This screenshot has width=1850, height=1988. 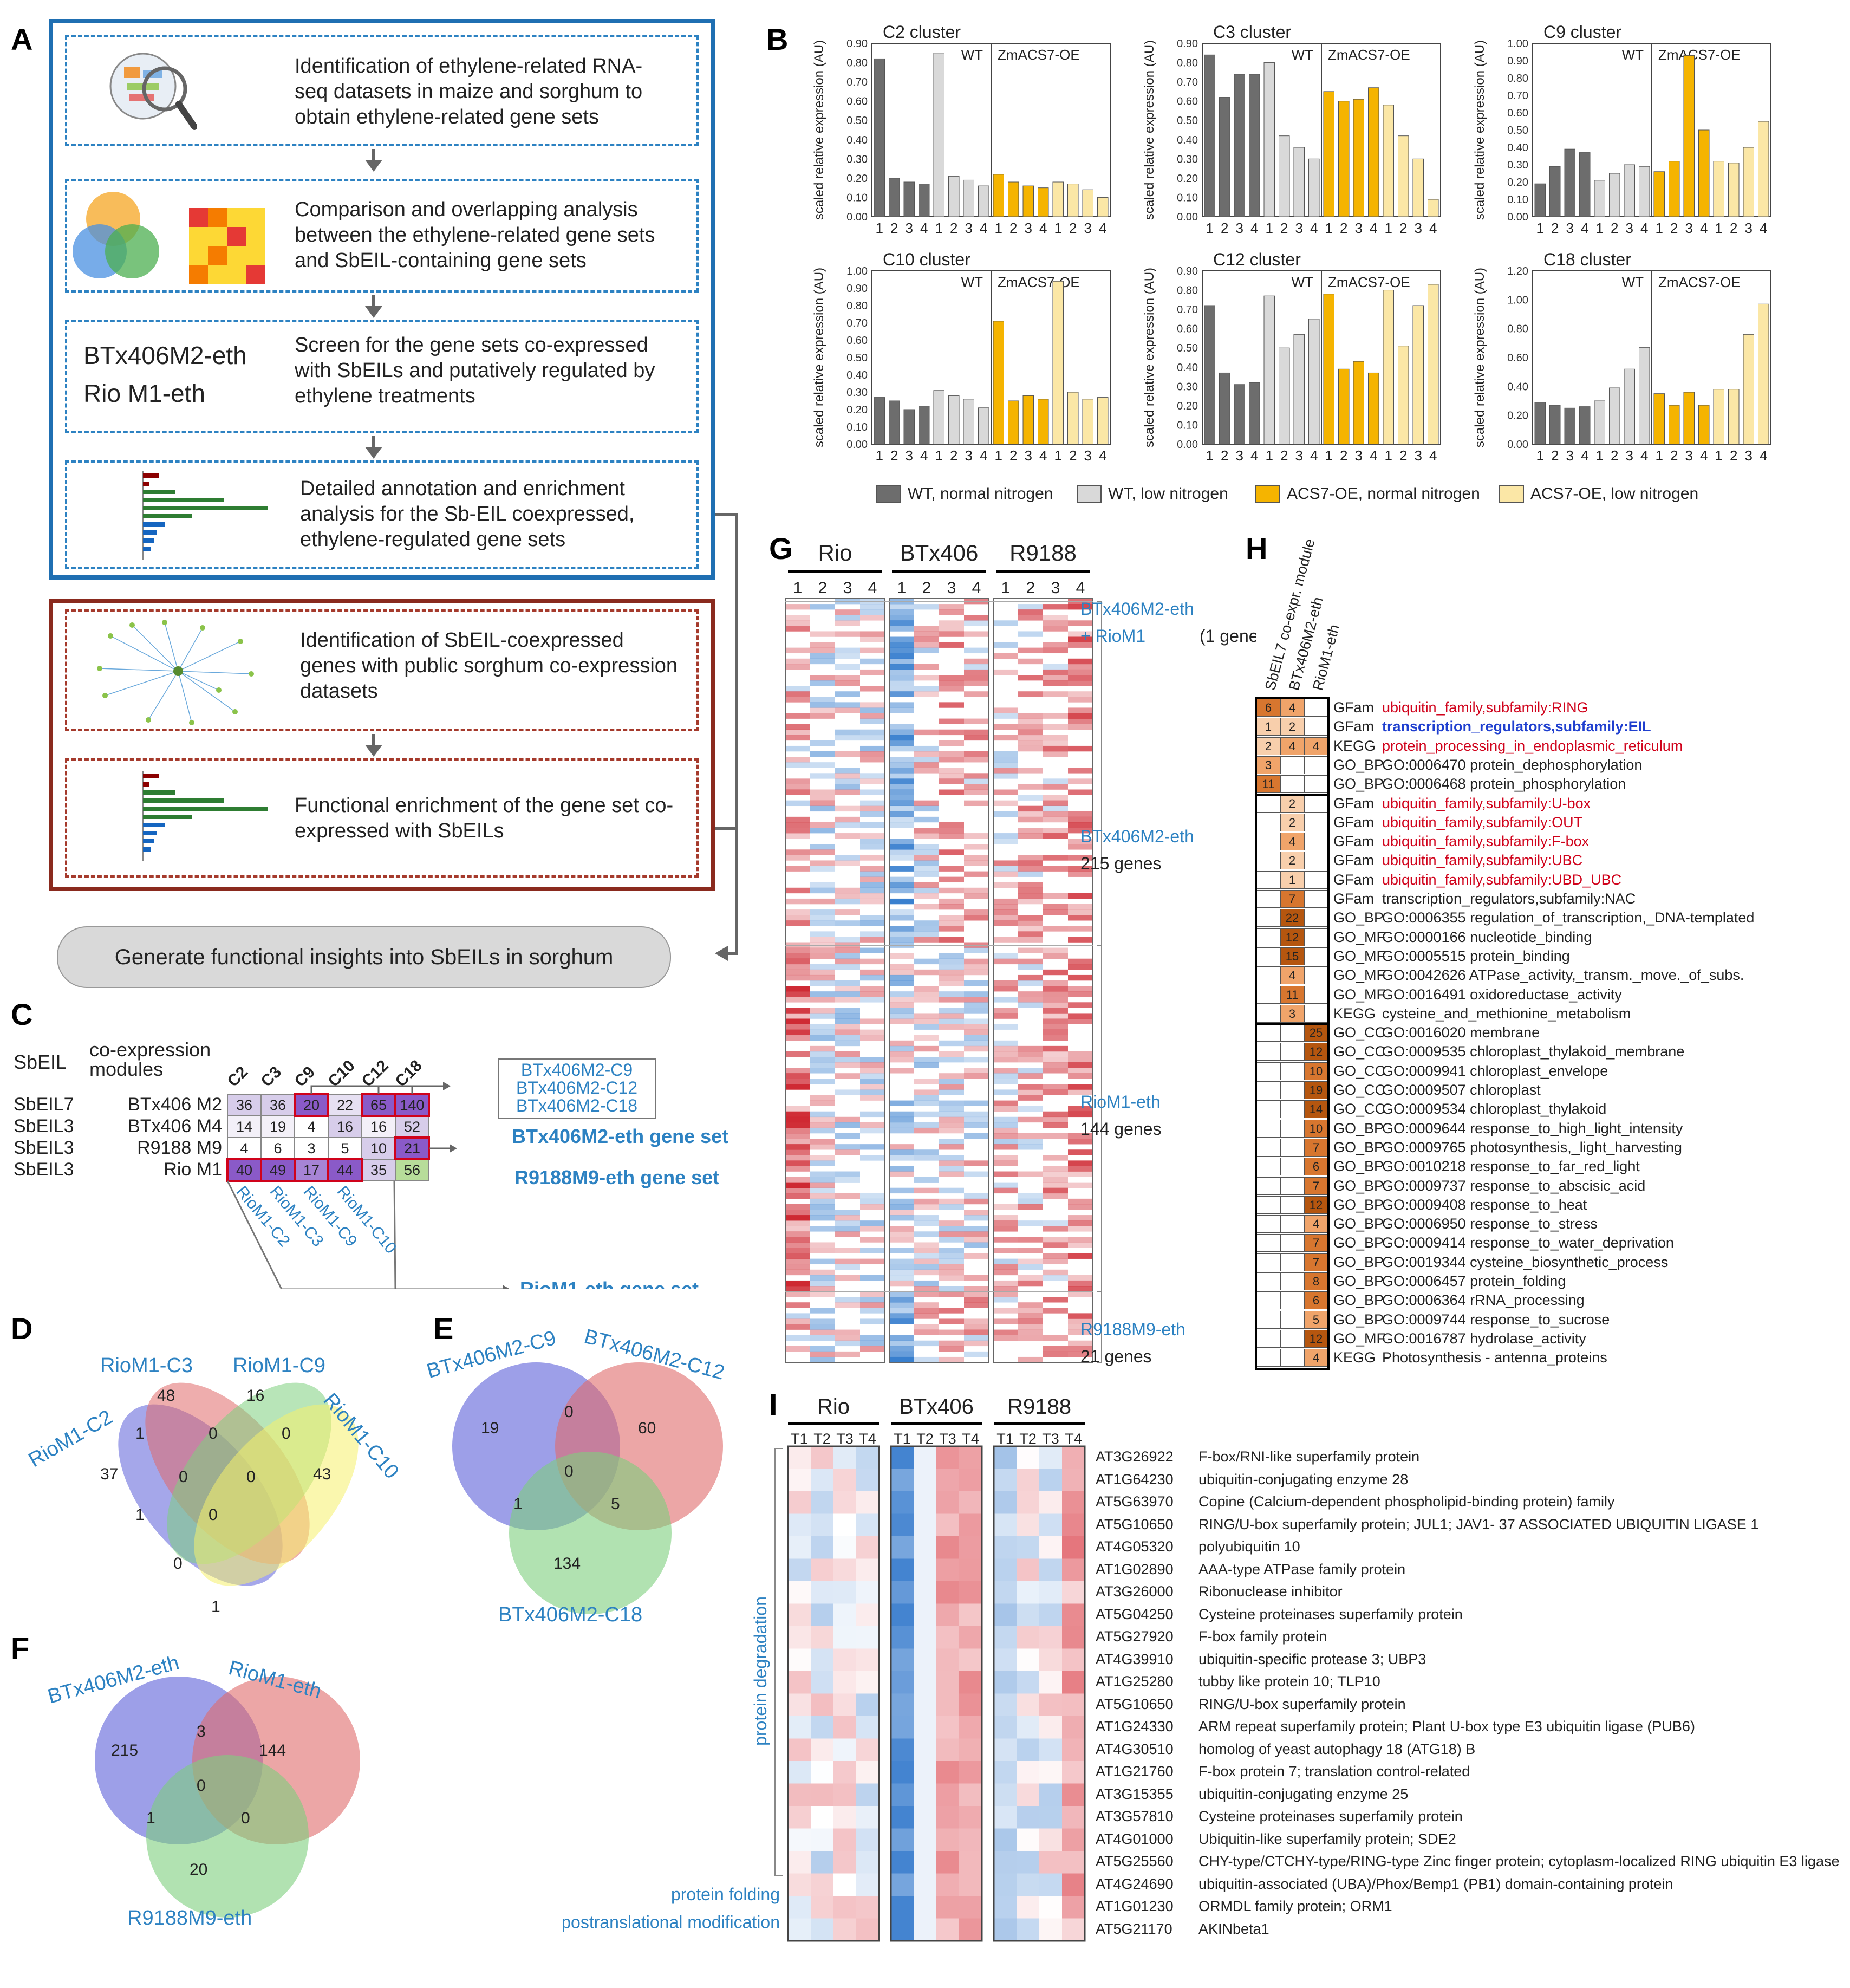 I want to click on module-name: R9188 M9, so click(x=179, y=1148).